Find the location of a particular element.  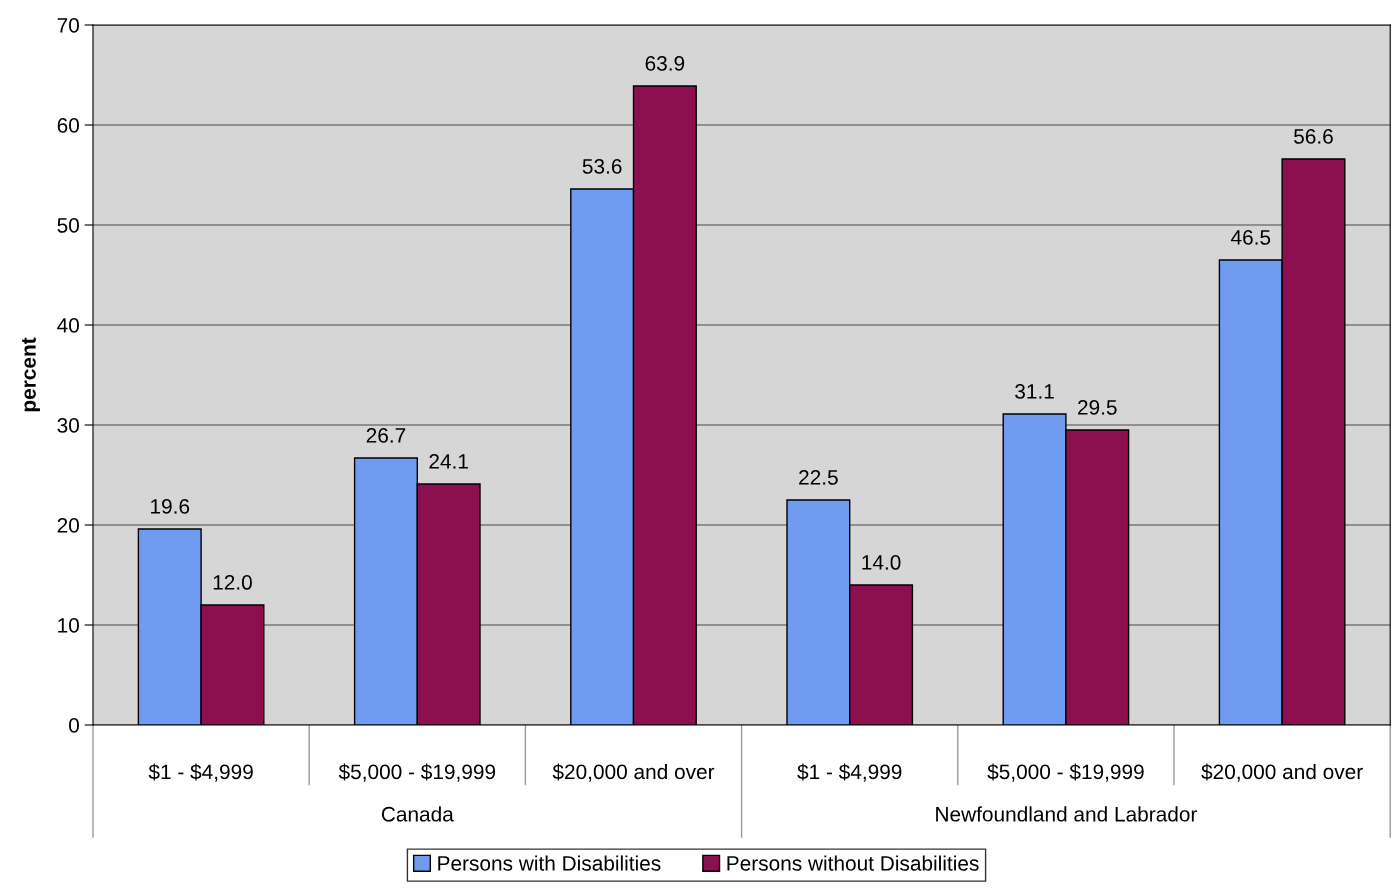

data-label: 56.6 is located at coordinates (1313, 136).